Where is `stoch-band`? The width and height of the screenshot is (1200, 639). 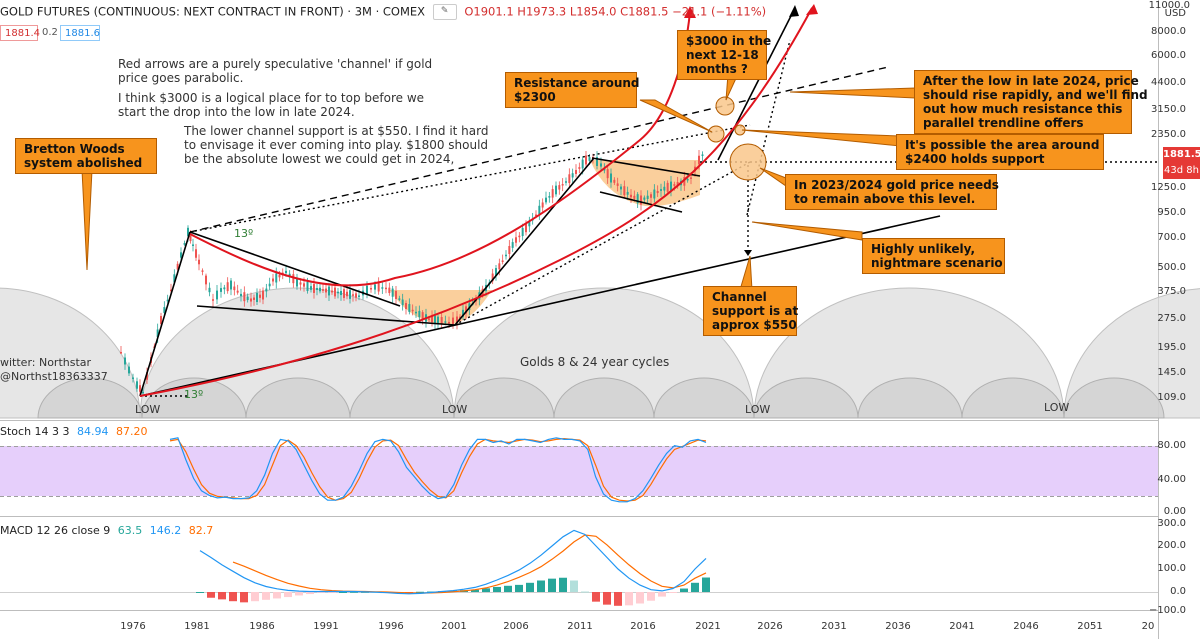
stoch-band is located at coordinates (579, 471).